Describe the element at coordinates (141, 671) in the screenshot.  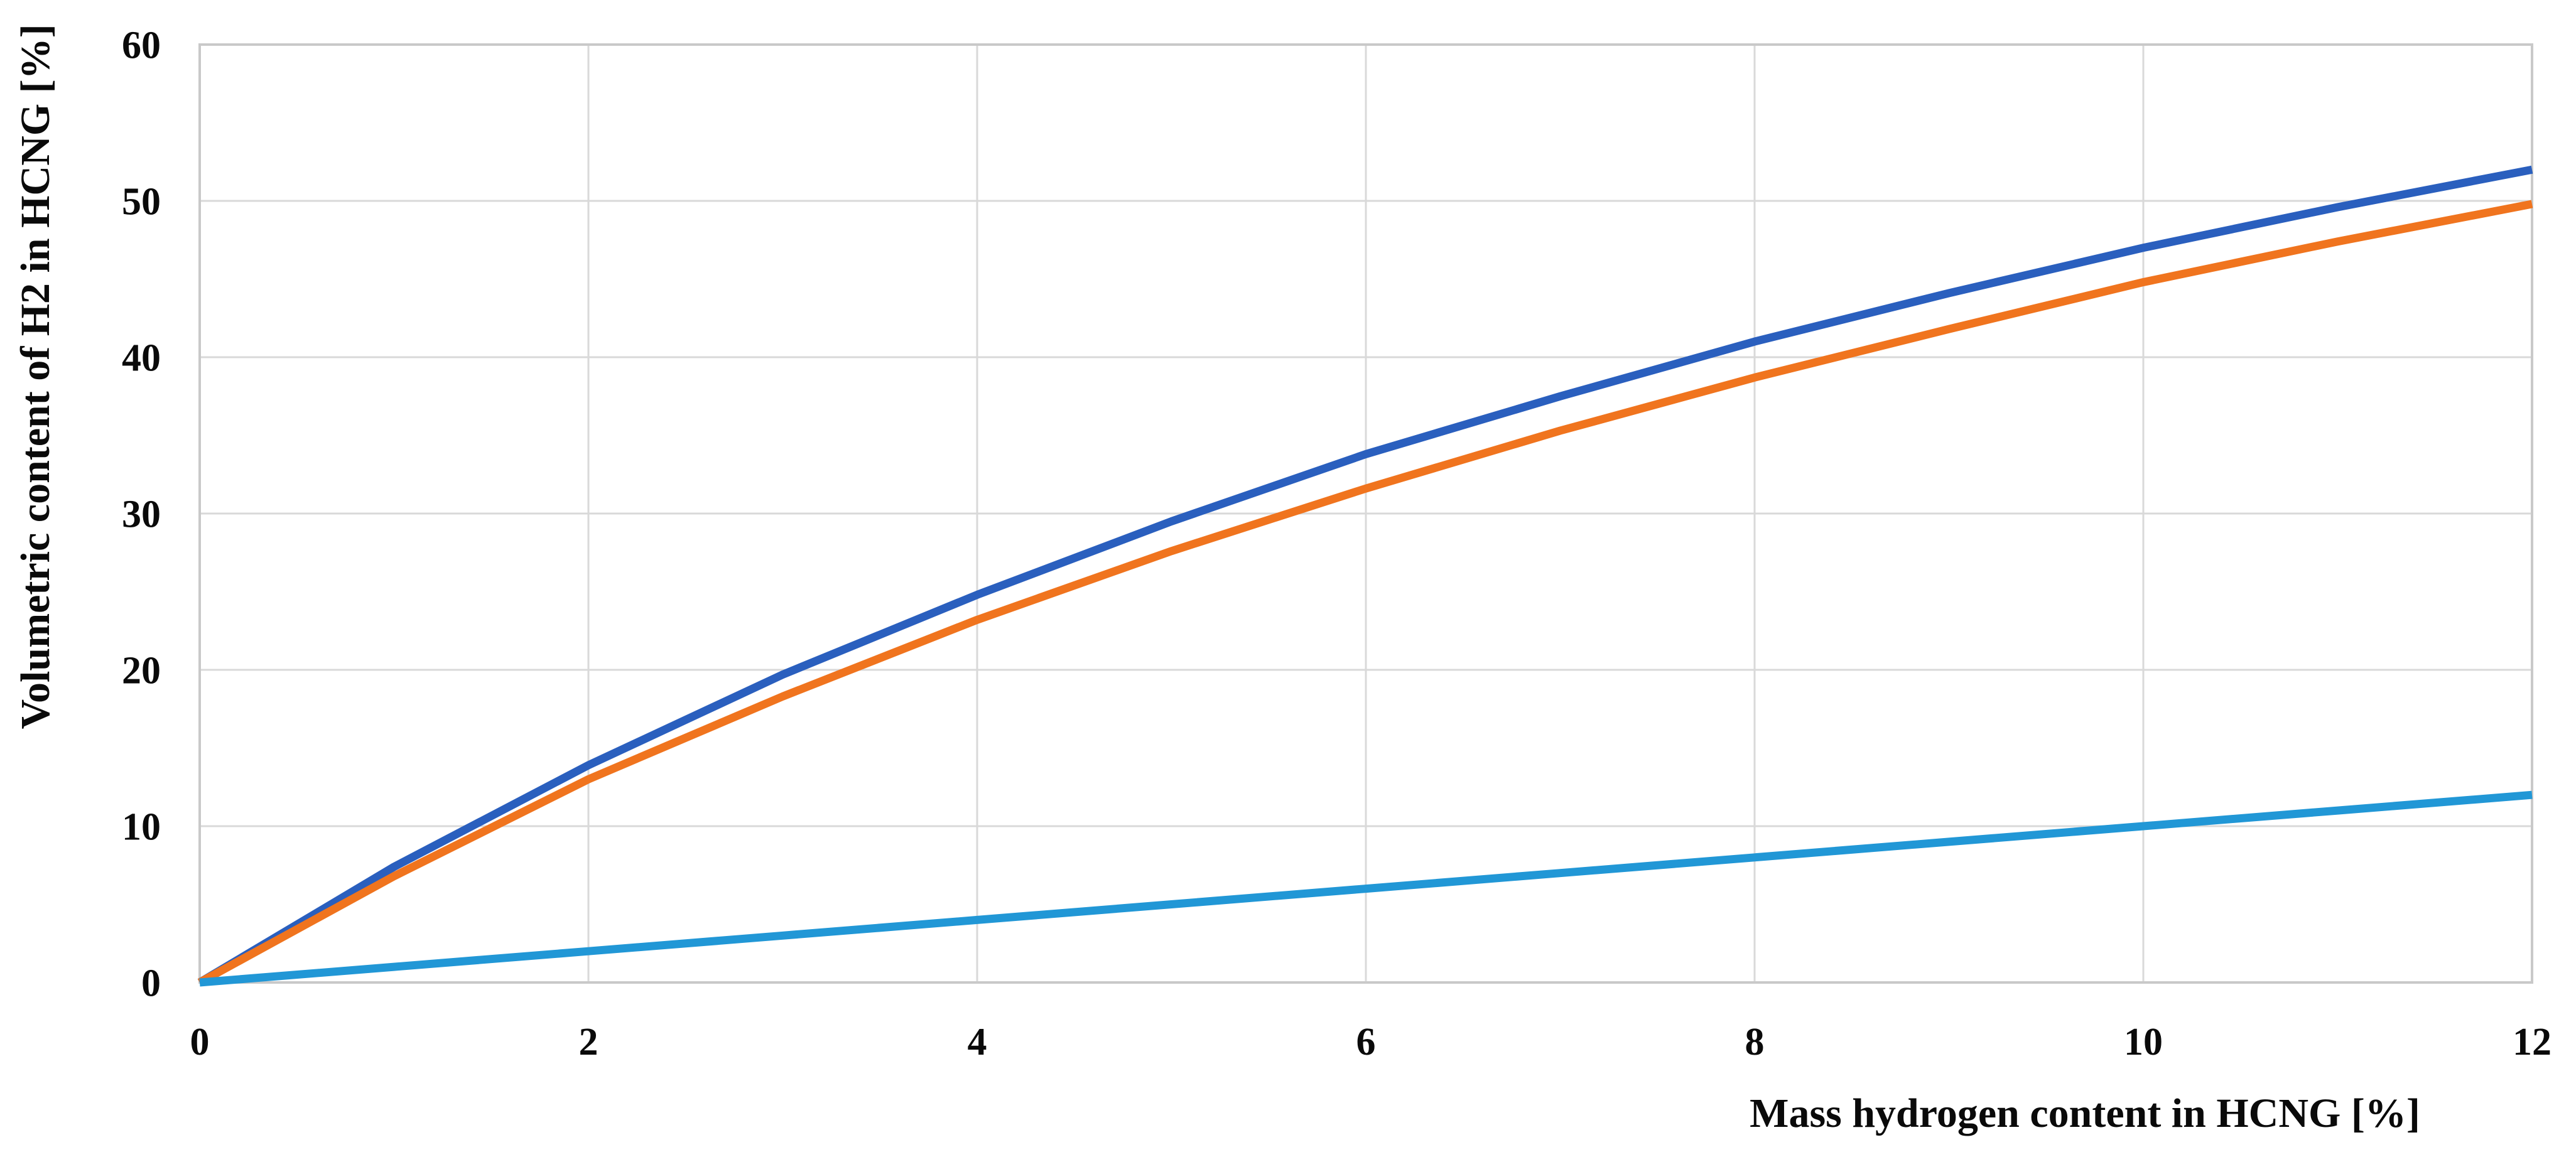
I see `y-tick-label: 20` at that location.